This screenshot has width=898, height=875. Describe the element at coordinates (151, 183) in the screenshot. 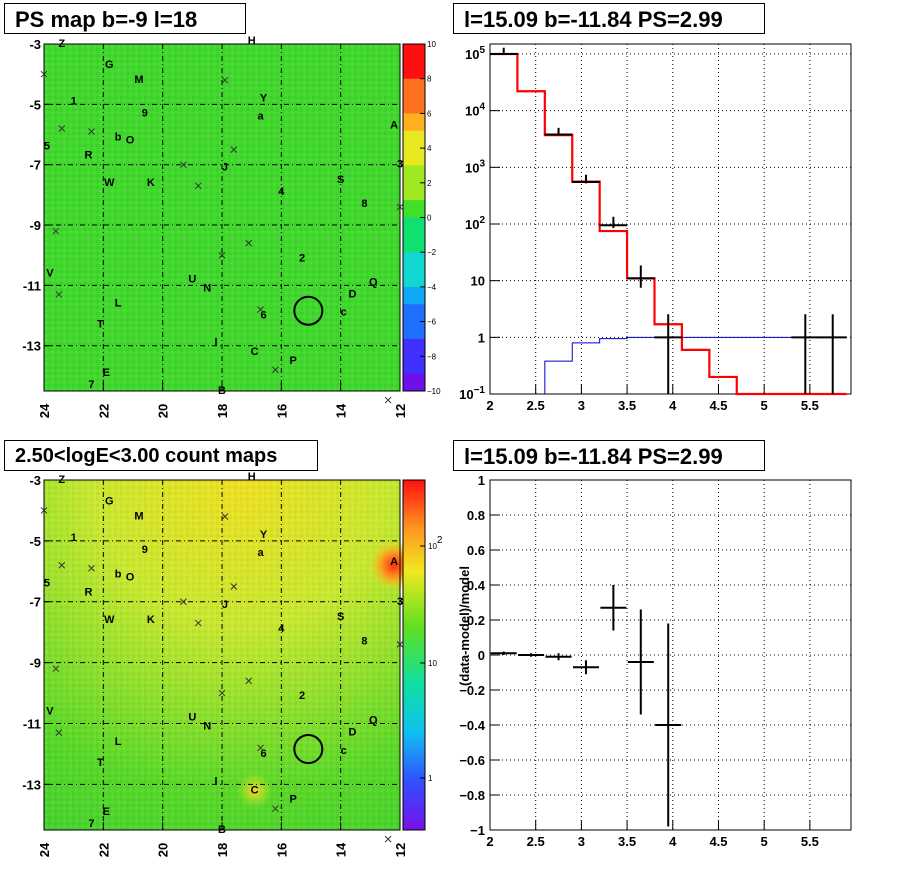

I see `ps-map-source-label: K` at that location.